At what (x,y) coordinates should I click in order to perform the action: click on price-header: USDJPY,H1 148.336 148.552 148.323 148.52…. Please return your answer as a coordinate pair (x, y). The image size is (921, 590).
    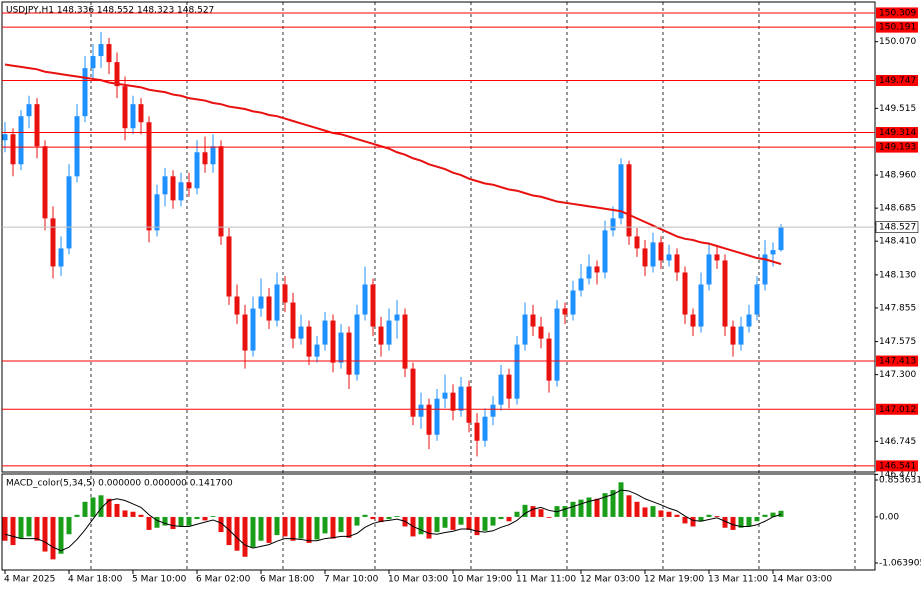
    Looking at the image, I should click on (110, 11).